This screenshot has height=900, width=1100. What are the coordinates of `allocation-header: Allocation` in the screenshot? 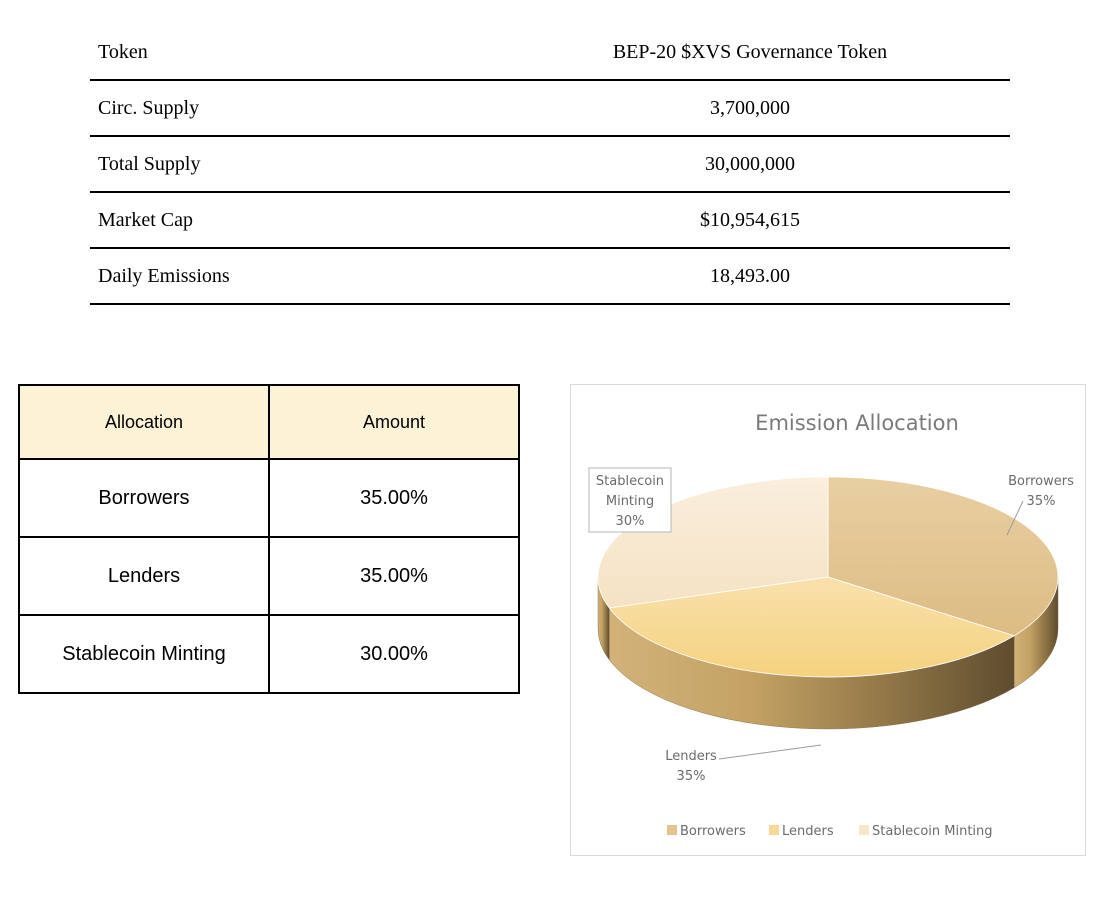 It's located at (144, 422).